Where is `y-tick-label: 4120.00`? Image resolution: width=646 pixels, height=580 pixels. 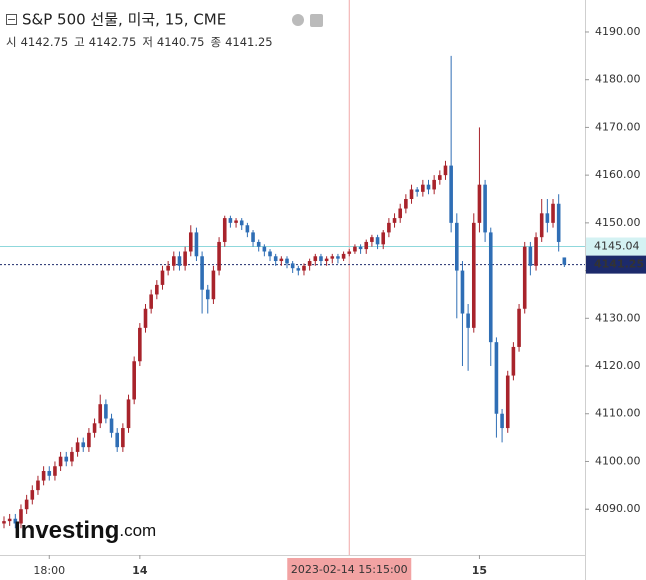
y-tick-label: 4120.00 is located at coordinates (618, 365).